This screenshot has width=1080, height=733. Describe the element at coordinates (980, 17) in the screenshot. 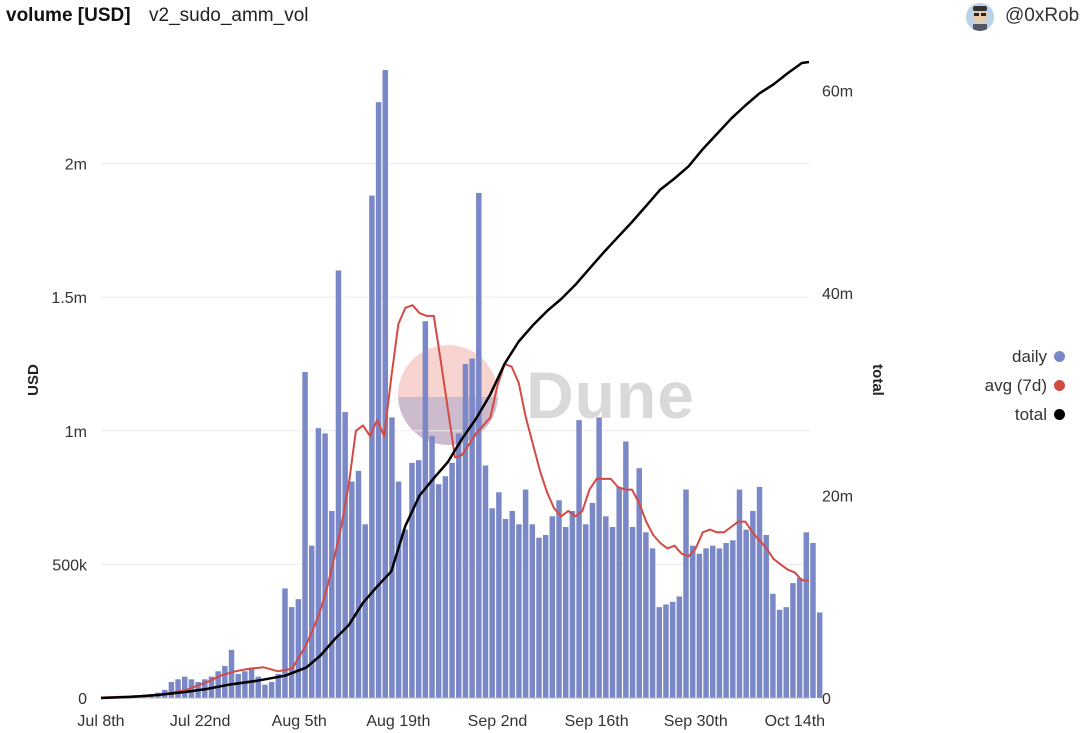

I see `avatar` at that location.